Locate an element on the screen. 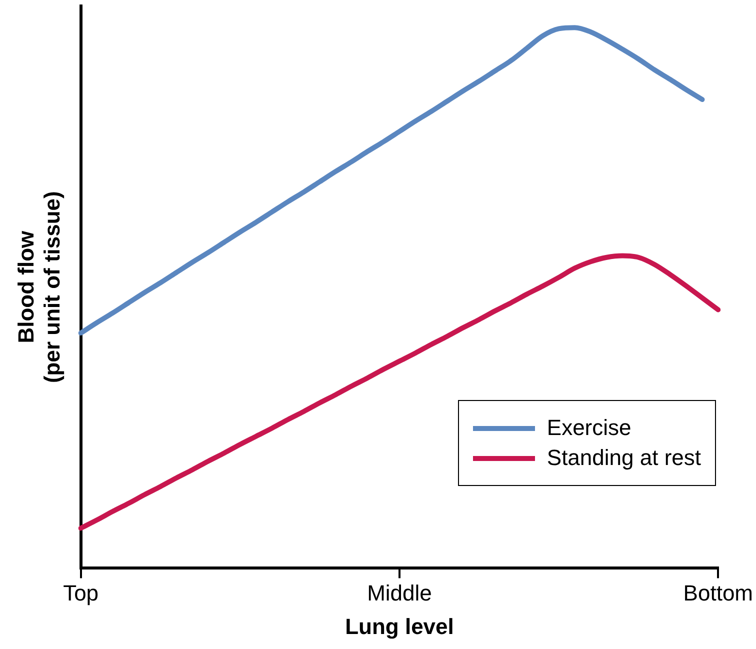  x-tick-label: Top is located at coordinates (81, 593).